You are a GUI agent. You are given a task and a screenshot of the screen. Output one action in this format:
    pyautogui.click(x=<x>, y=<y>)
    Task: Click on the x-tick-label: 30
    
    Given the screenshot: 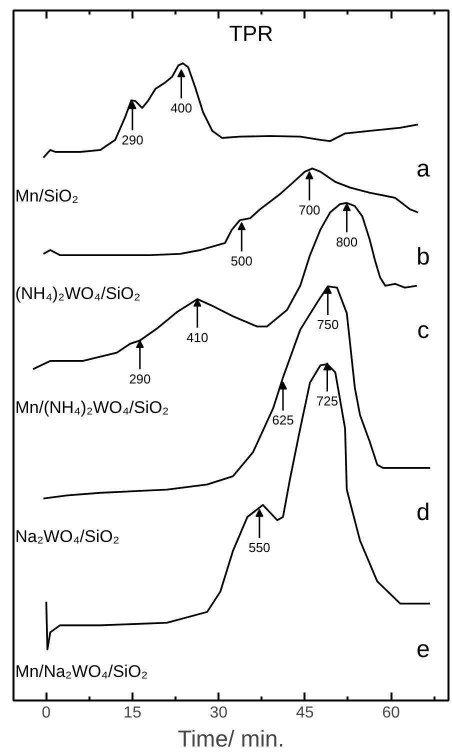 What is the action you would take?
    pyautogui.click(x=219, y=713)
    